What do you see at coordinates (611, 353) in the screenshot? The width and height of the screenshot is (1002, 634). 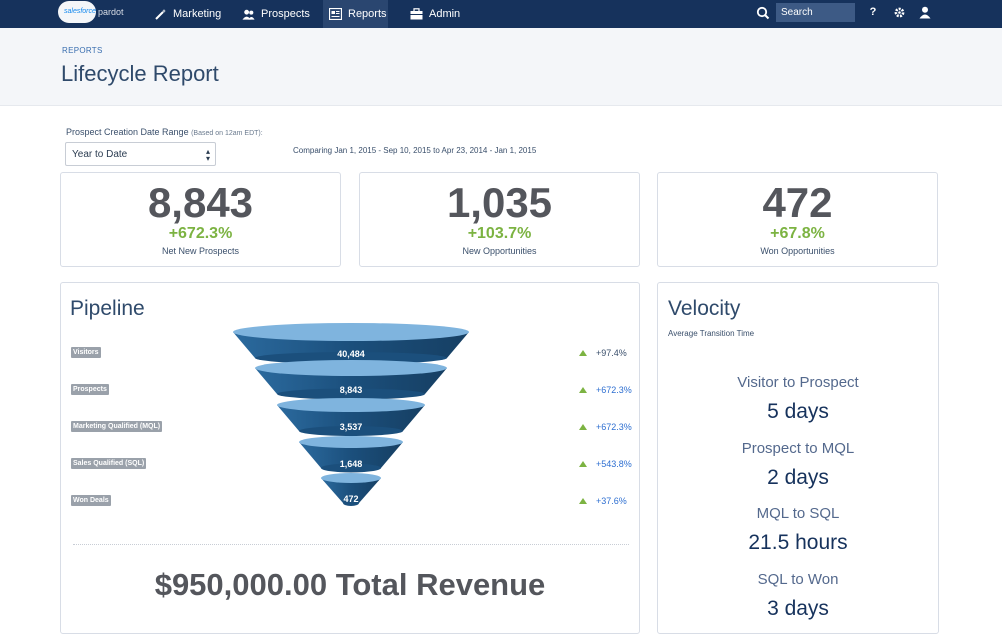 I see `stage-change-value: +97.4%` at bounding box center [611, 353].